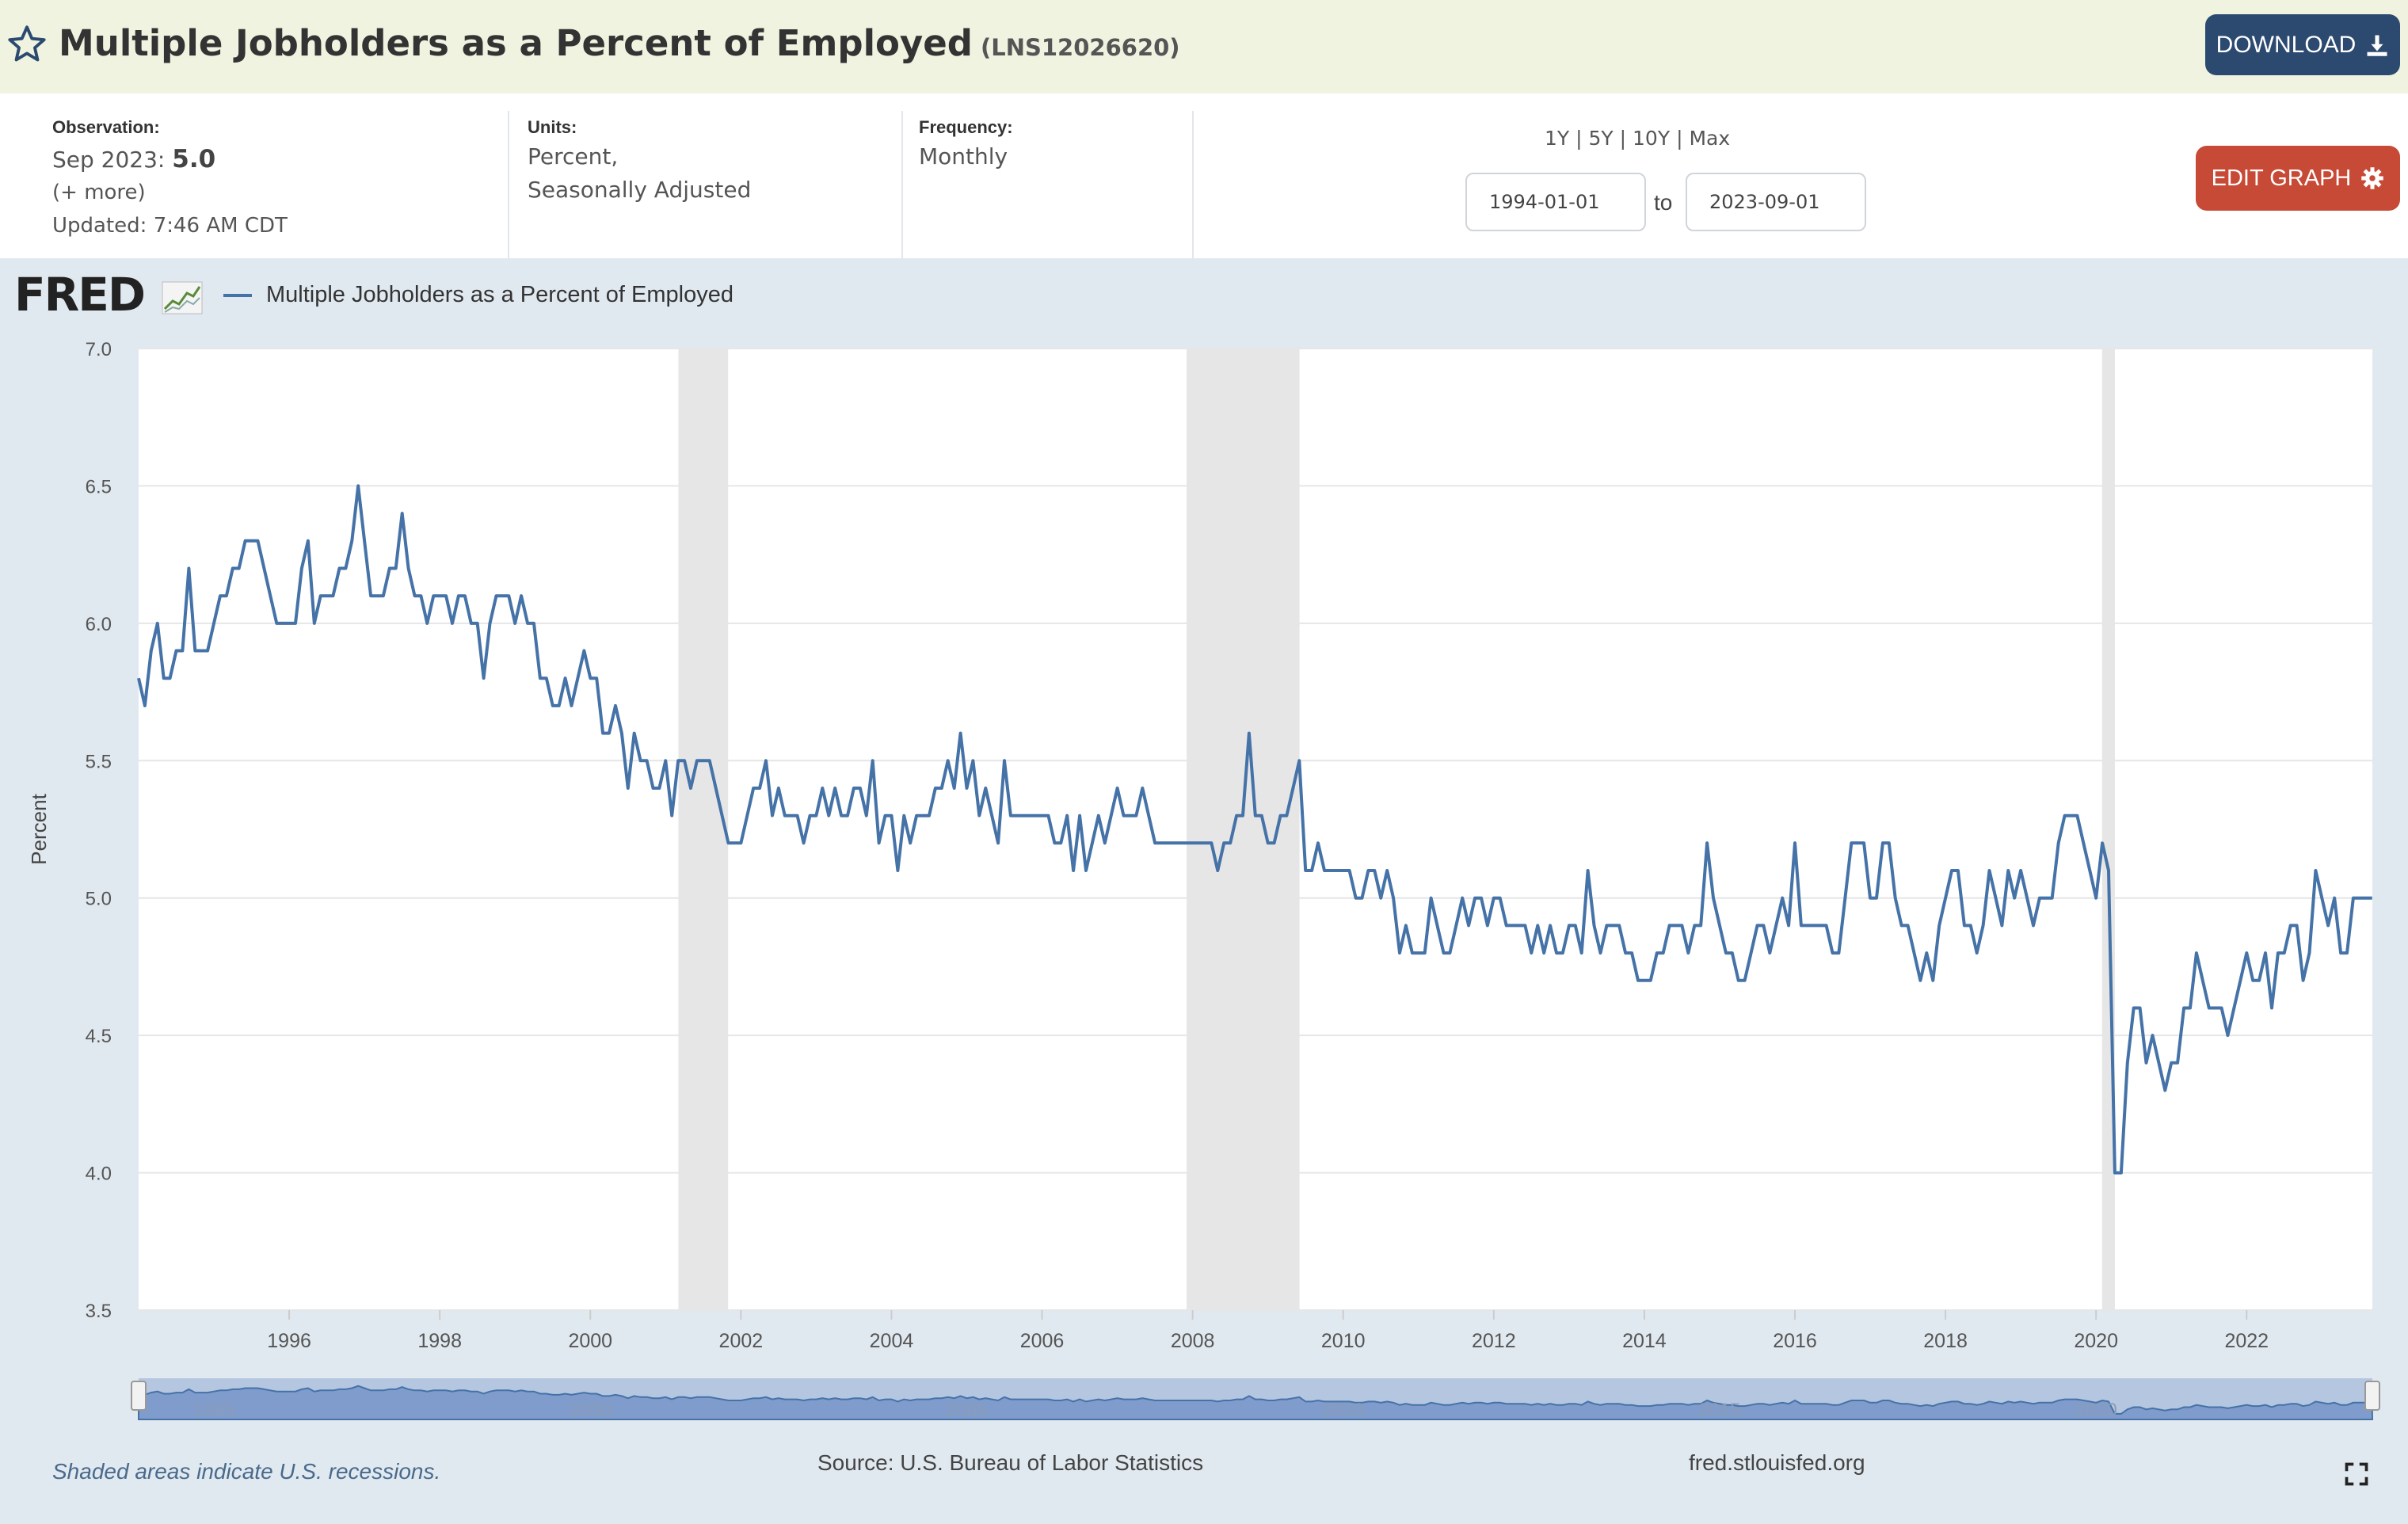  Describe the element at coordinates (590, 1341) in the screenshot. I see `x-tick-label: 2000` at that location.